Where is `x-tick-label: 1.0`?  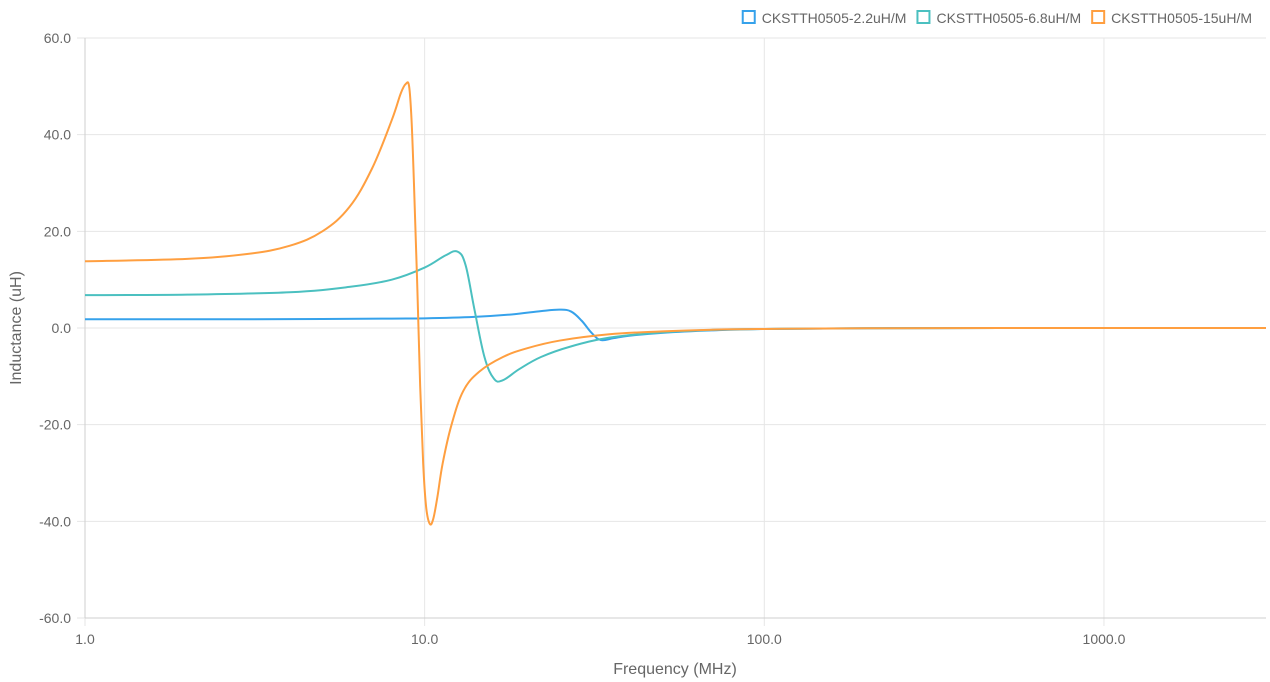
x-tick-label: 1.0 is located at coordinates (85, 639).